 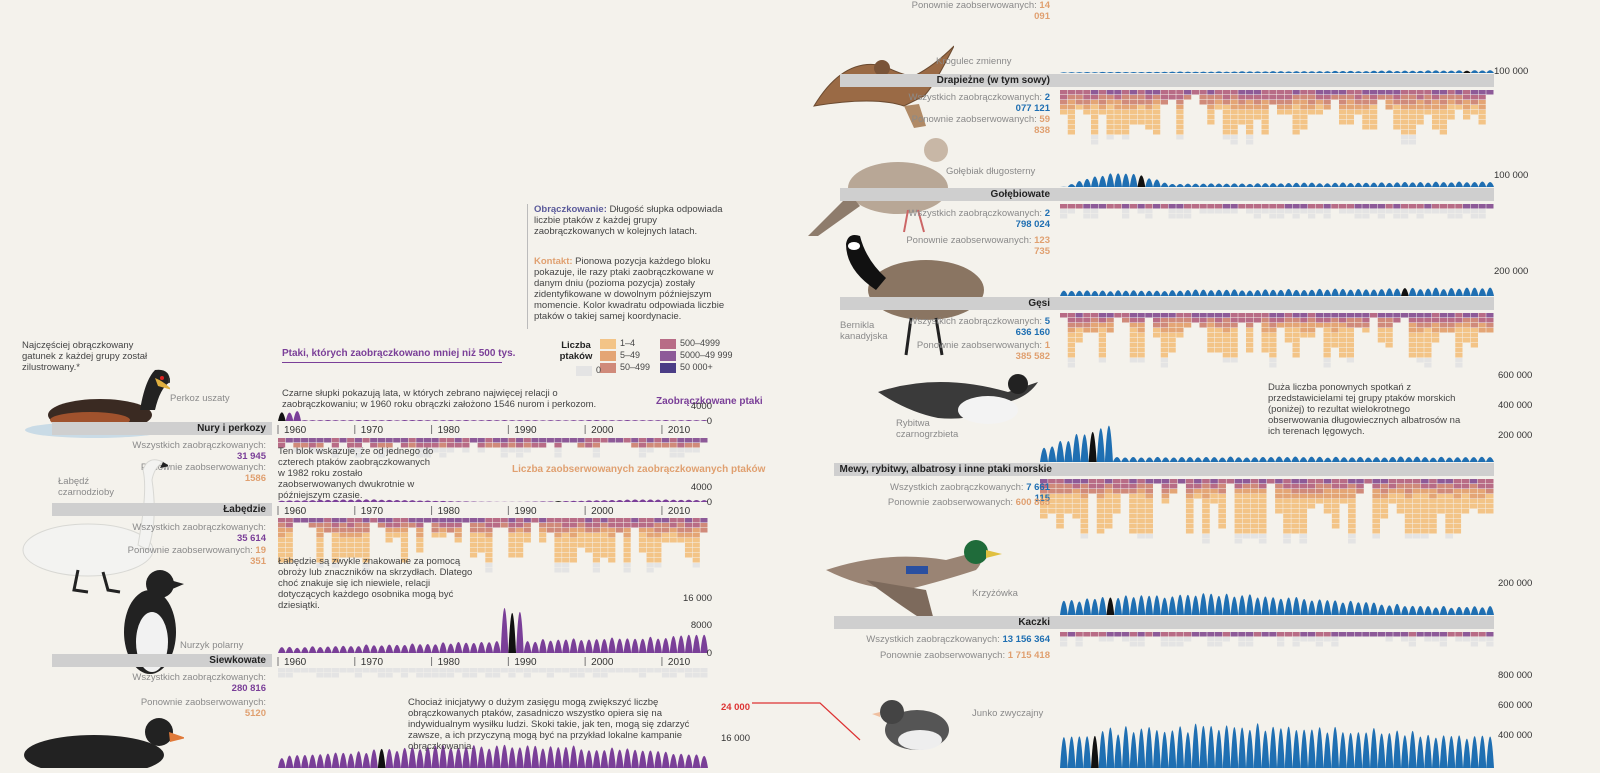 I want to click on ymax-ducks: 200 000, so click(x=1519, y=583).